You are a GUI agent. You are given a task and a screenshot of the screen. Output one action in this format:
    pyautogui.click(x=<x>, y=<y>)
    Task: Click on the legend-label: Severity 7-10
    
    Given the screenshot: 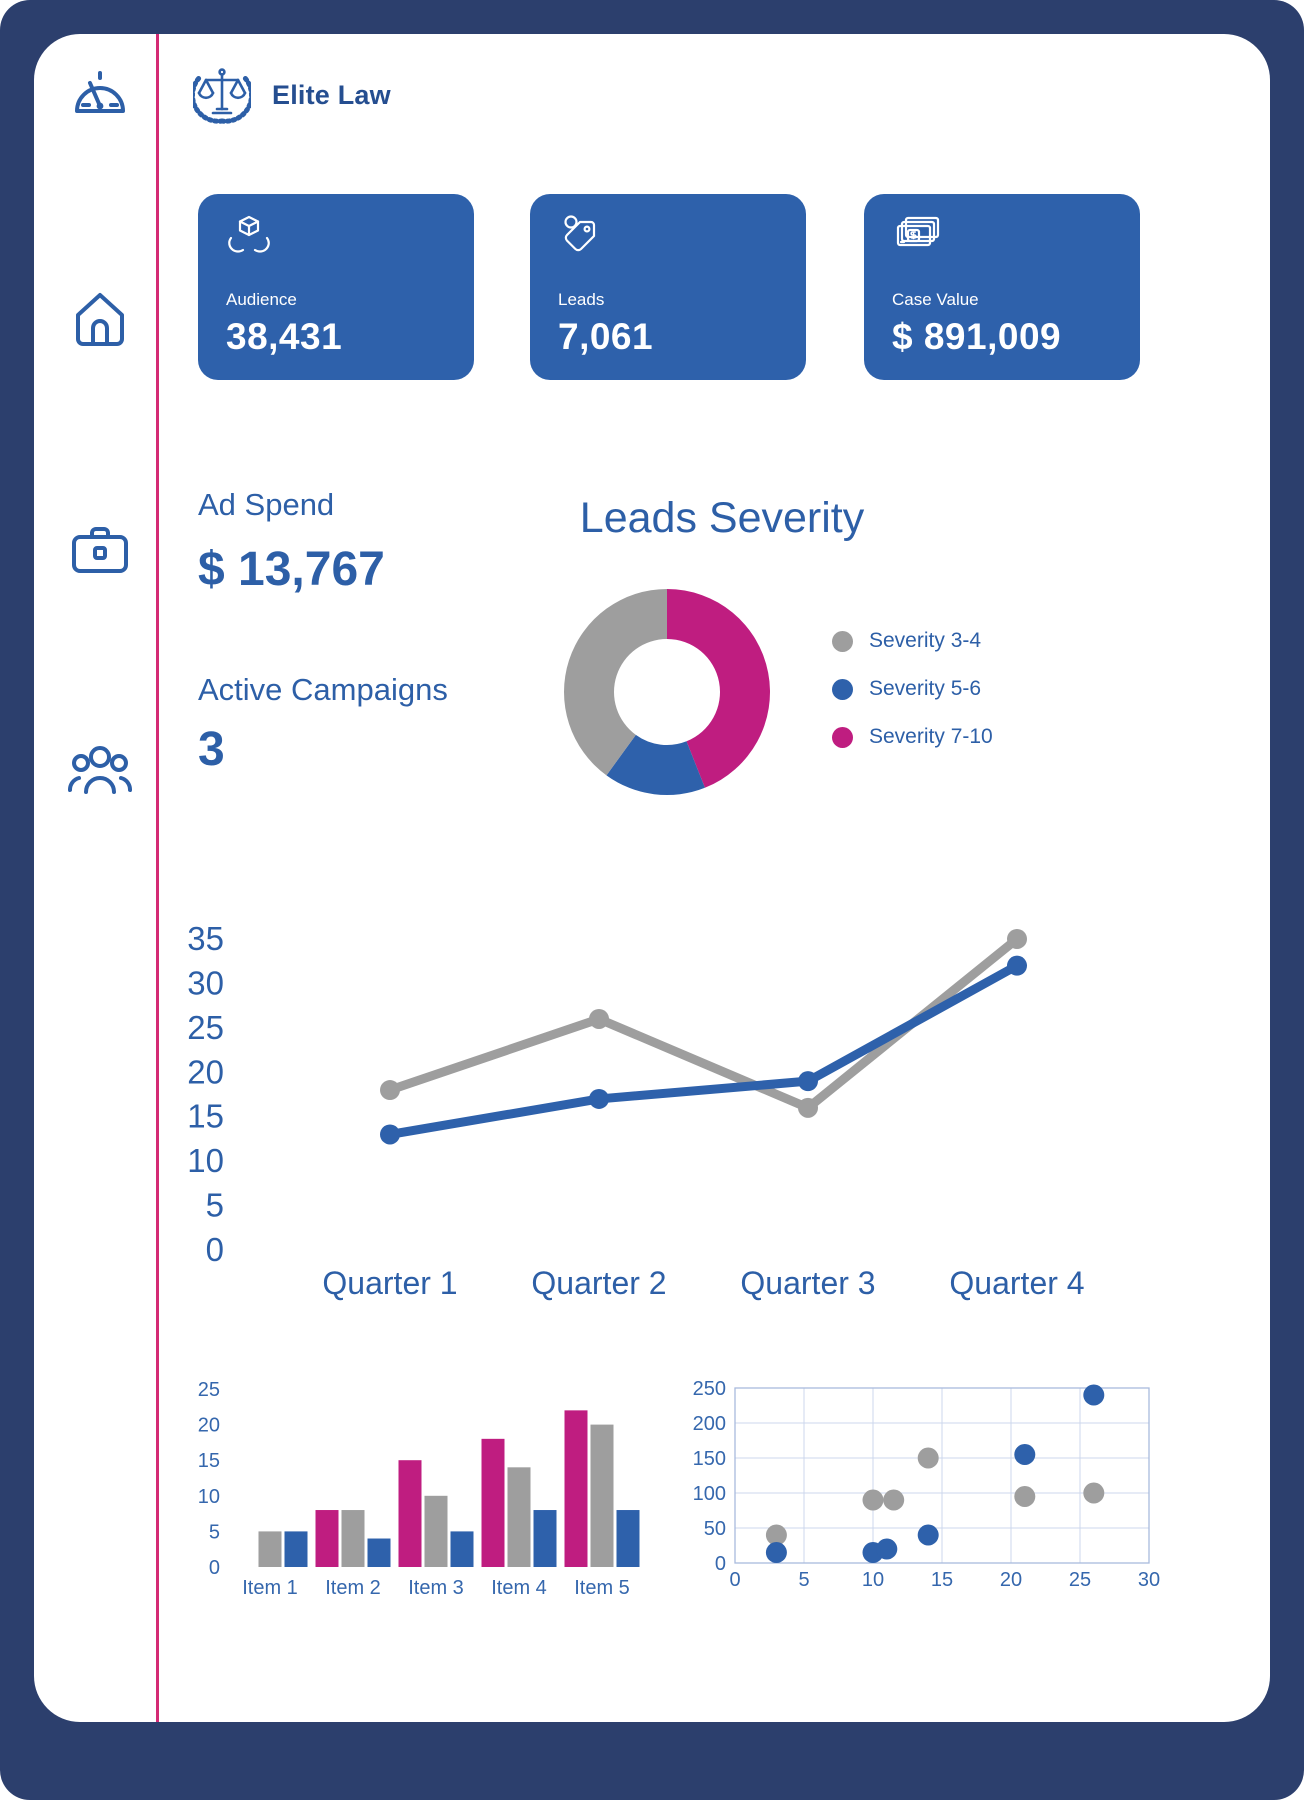 What is the action you would take?
    pyautogui.click(x=931, y=736)
    